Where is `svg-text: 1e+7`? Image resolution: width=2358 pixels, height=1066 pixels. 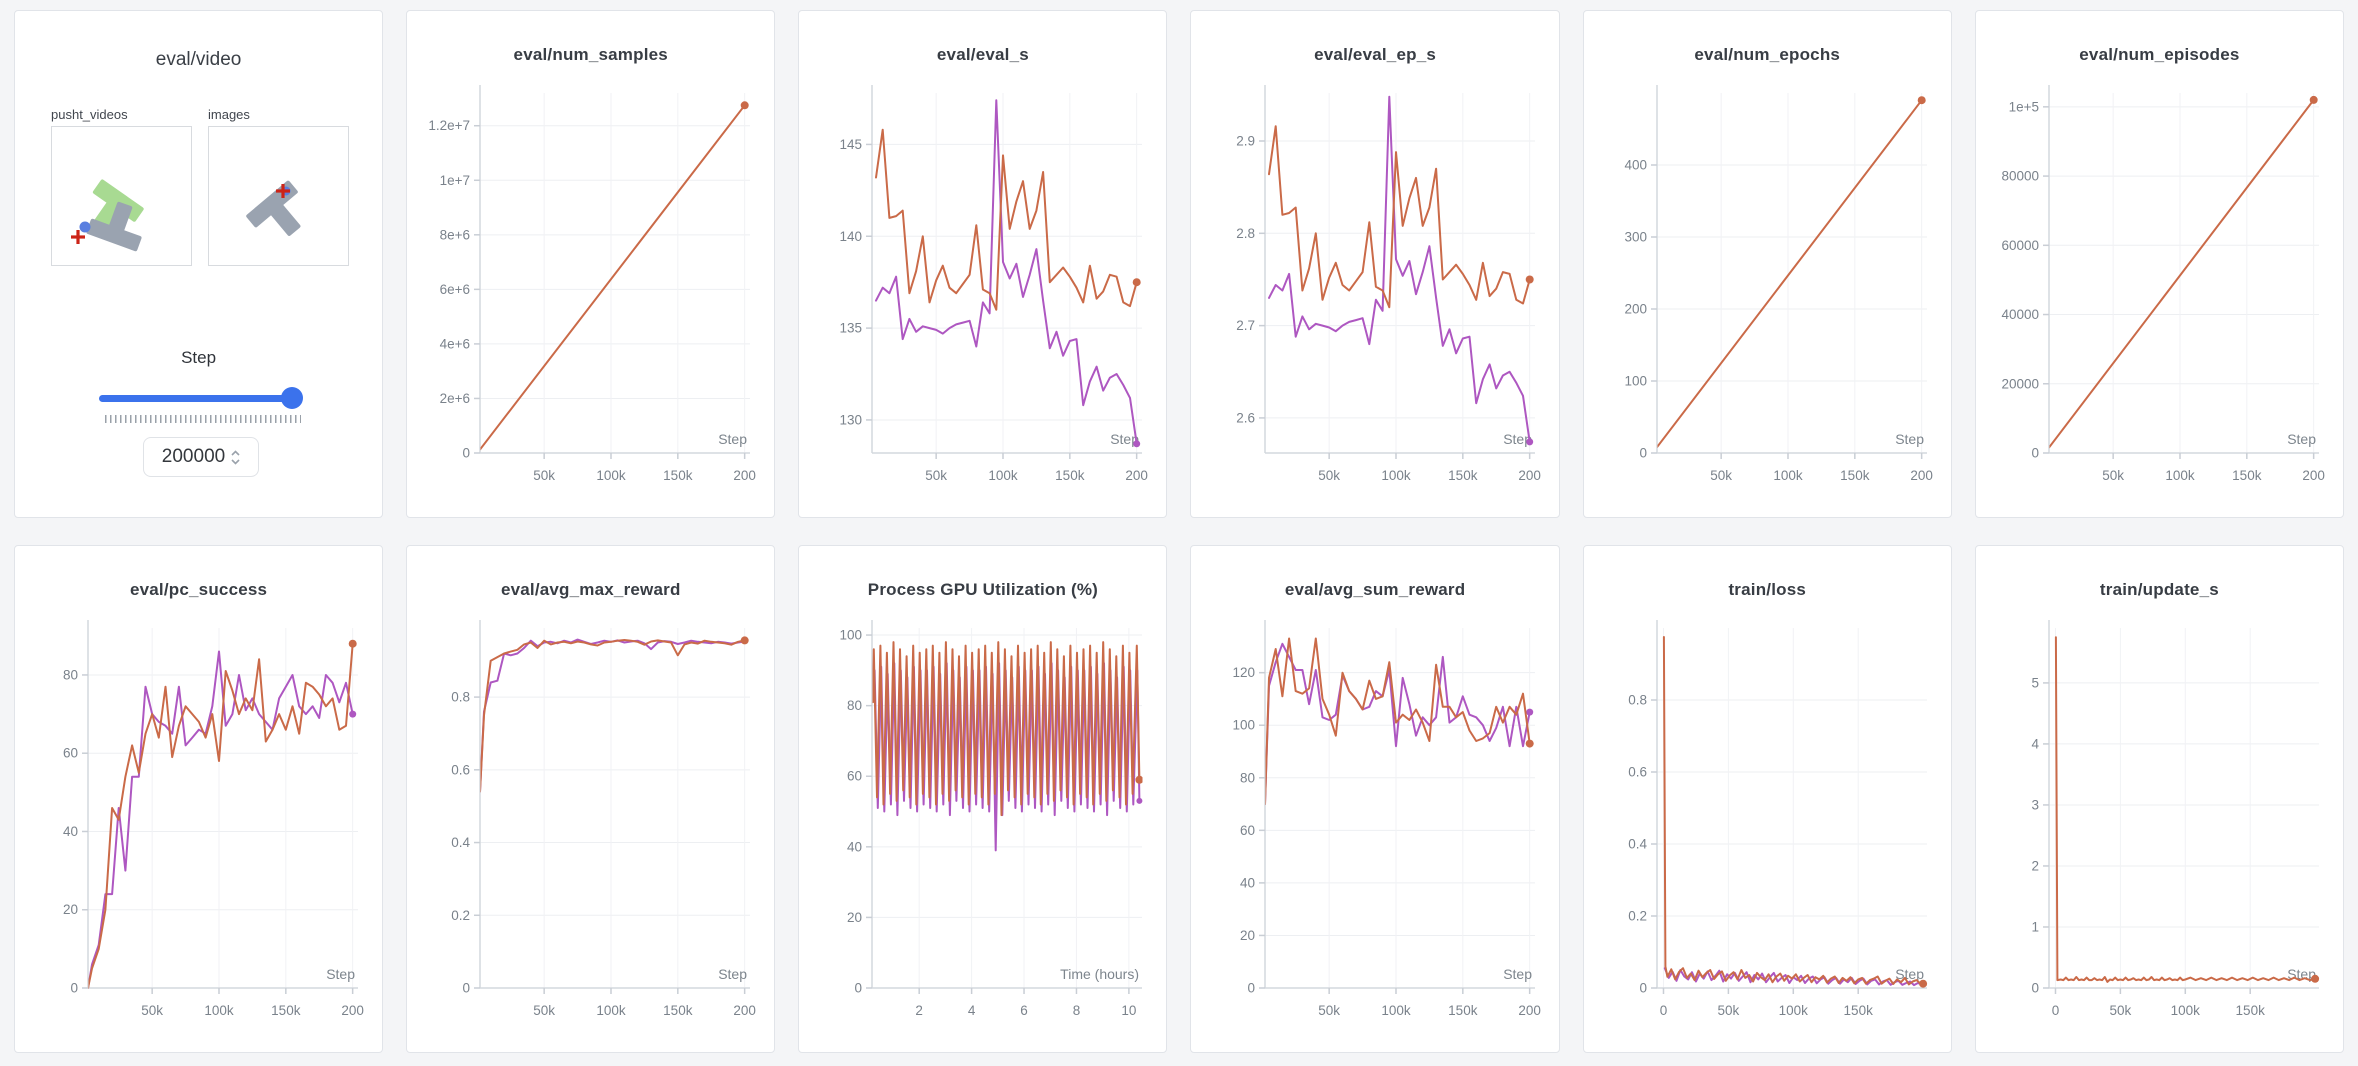
svg-text: 1e+7 is located at coordinates (455, 180).